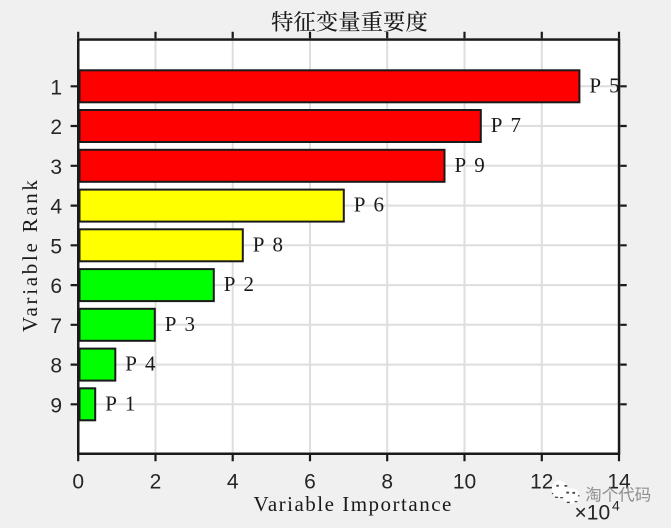 Image resolution: width=671 pixels, height=528 pixels. I want to click on svg-text: 0, so click(78, 482).